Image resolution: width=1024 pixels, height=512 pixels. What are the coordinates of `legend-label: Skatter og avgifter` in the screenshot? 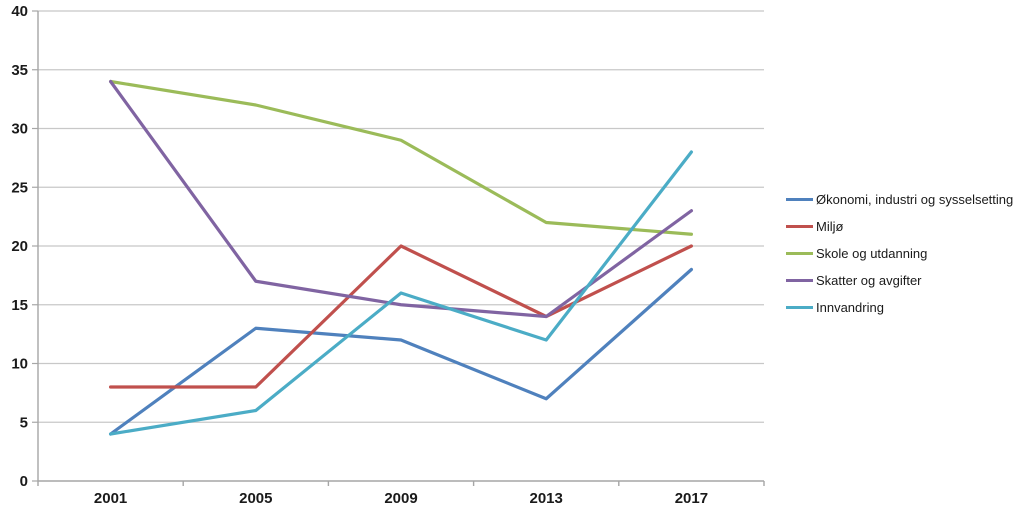 It's located at (869, 280).